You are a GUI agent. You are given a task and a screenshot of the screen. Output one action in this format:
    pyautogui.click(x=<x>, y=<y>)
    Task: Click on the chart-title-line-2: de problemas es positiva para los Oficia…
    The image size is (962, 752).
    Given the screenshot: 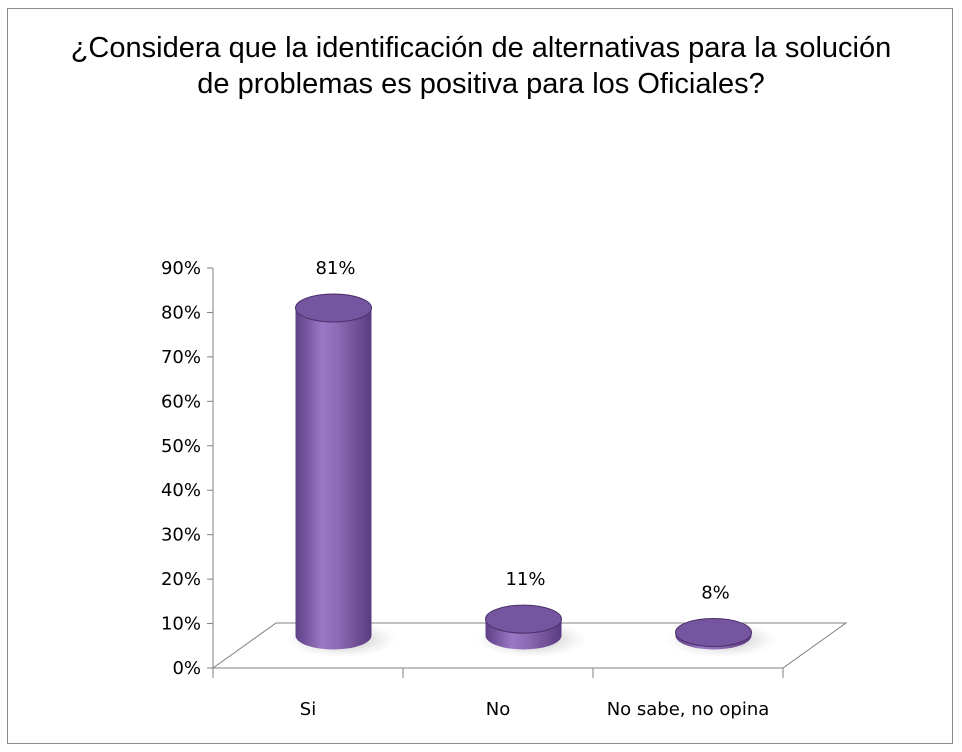 What is the action you would take?
    pyautogui.click(x=481, y=84)
    